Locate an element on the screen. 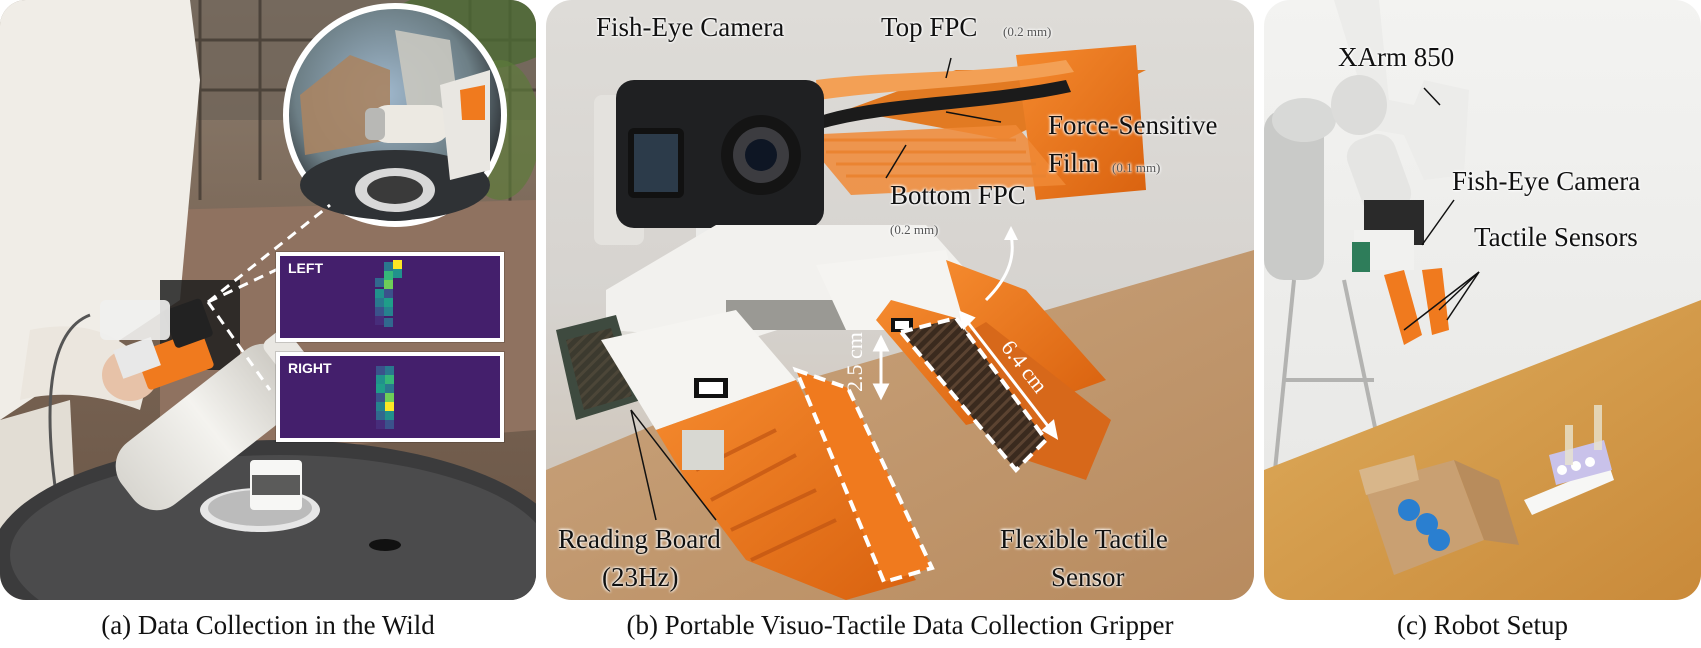  label-force-film-2: Film is located at coordinates (1074, 163).